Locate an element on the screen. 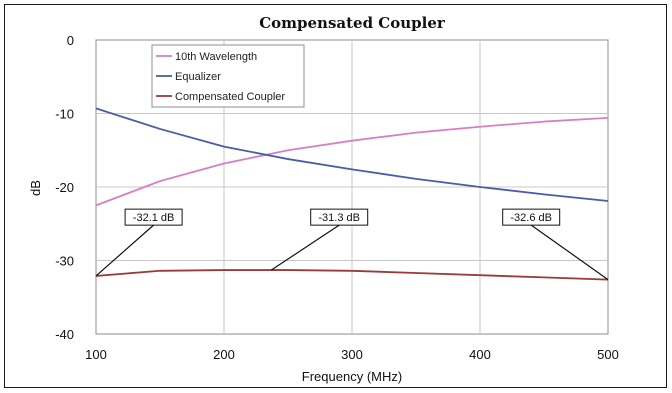 The image size is (672, 393). annotation-label-0: -32.1 dB is located at coordinates (154, 218).